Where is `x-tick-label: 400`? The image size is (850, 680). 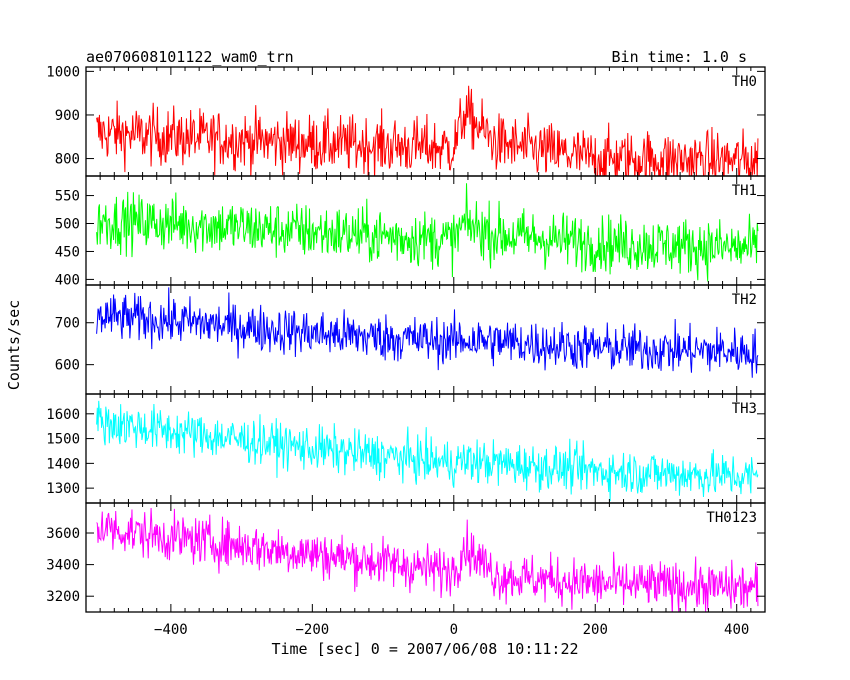
x-tick-label: 400 is located at coordinates (736, 630).